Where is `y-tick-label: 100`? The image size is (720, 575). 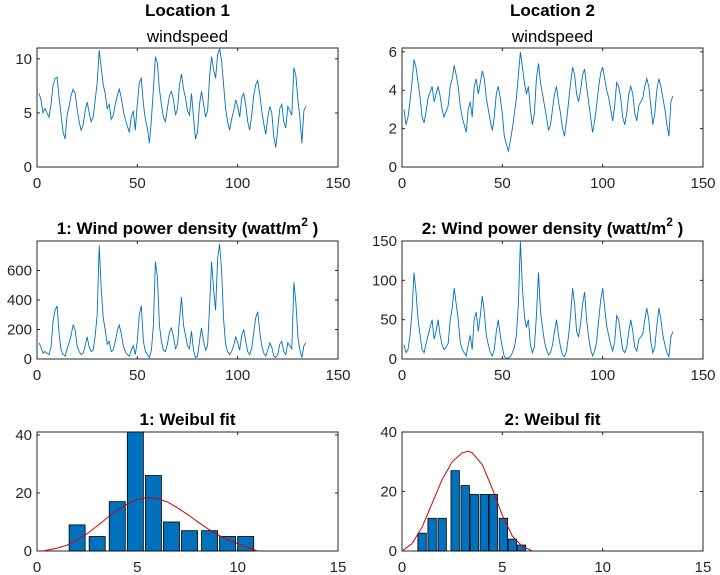
y-tick-label: 100 is located at coordinates (384, 280).